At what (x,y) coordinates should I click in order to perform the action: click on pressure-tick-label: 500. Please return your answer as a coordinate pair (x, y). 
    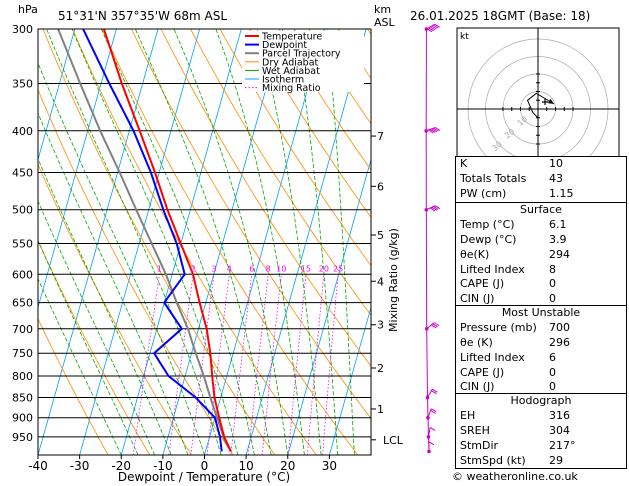
    Looking at the image, I should click on (22, 210).